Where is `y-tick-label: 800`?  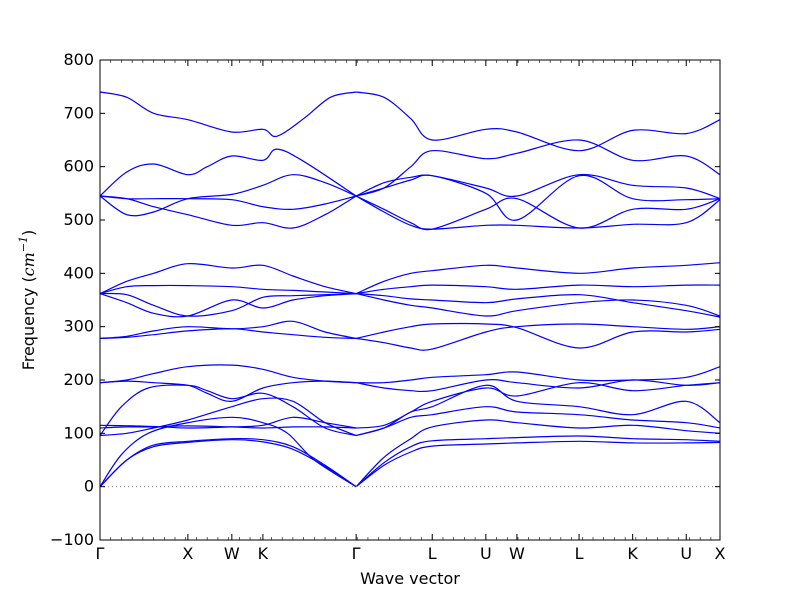
y-tick-label: 800 is located at coordinates (78, 59).